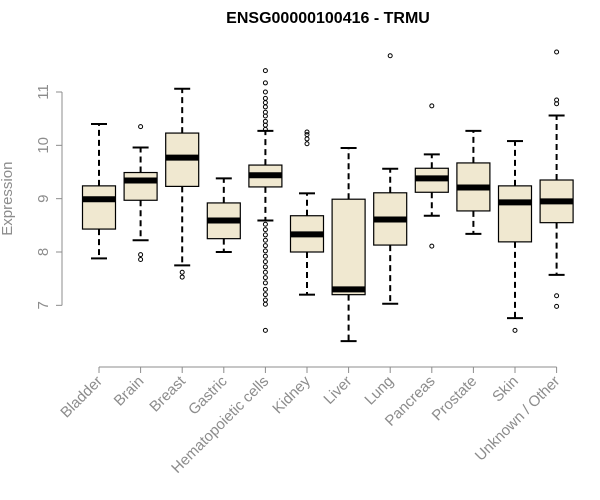 The image size is (600, 500). I want to click on x-tick-label: Lung, so click(379, 391).